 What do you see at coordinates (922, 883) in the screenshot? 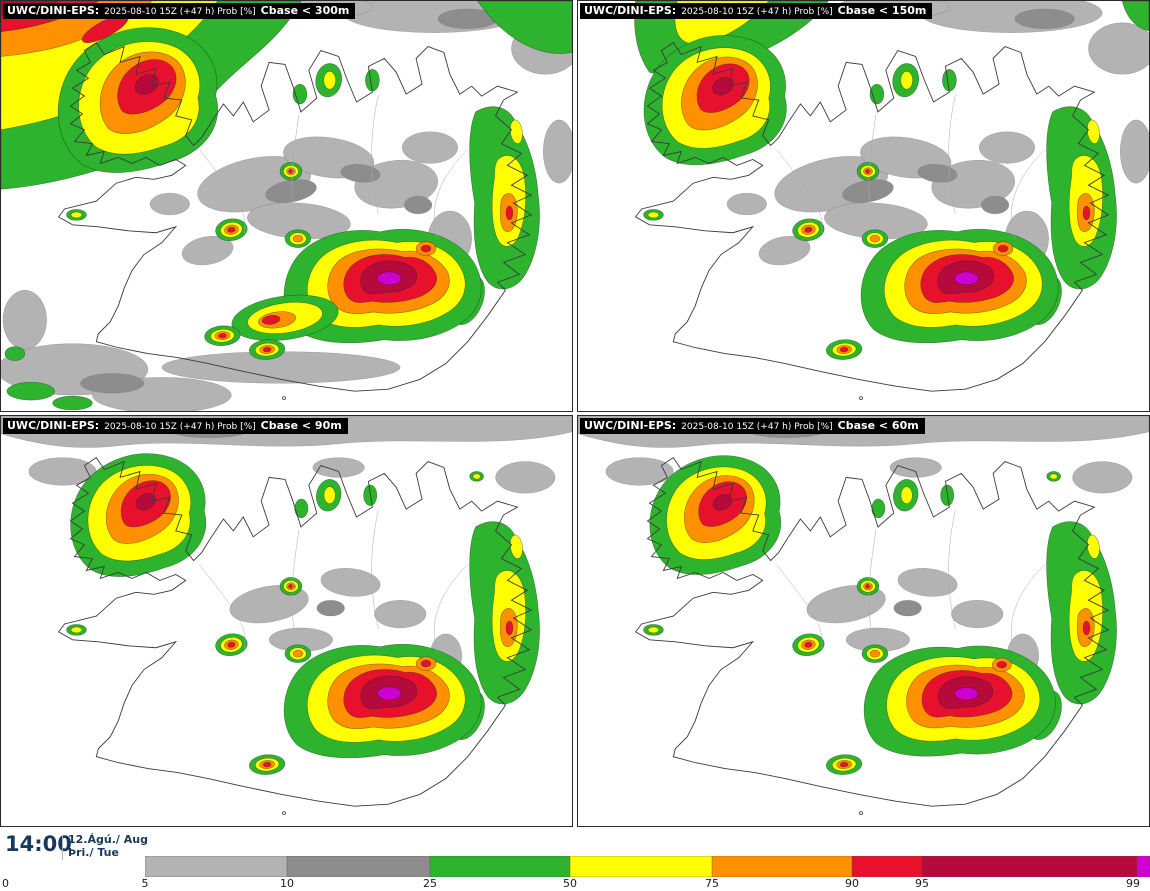
I see `legend-tick-95: 95` at bounding box center [922, 883].